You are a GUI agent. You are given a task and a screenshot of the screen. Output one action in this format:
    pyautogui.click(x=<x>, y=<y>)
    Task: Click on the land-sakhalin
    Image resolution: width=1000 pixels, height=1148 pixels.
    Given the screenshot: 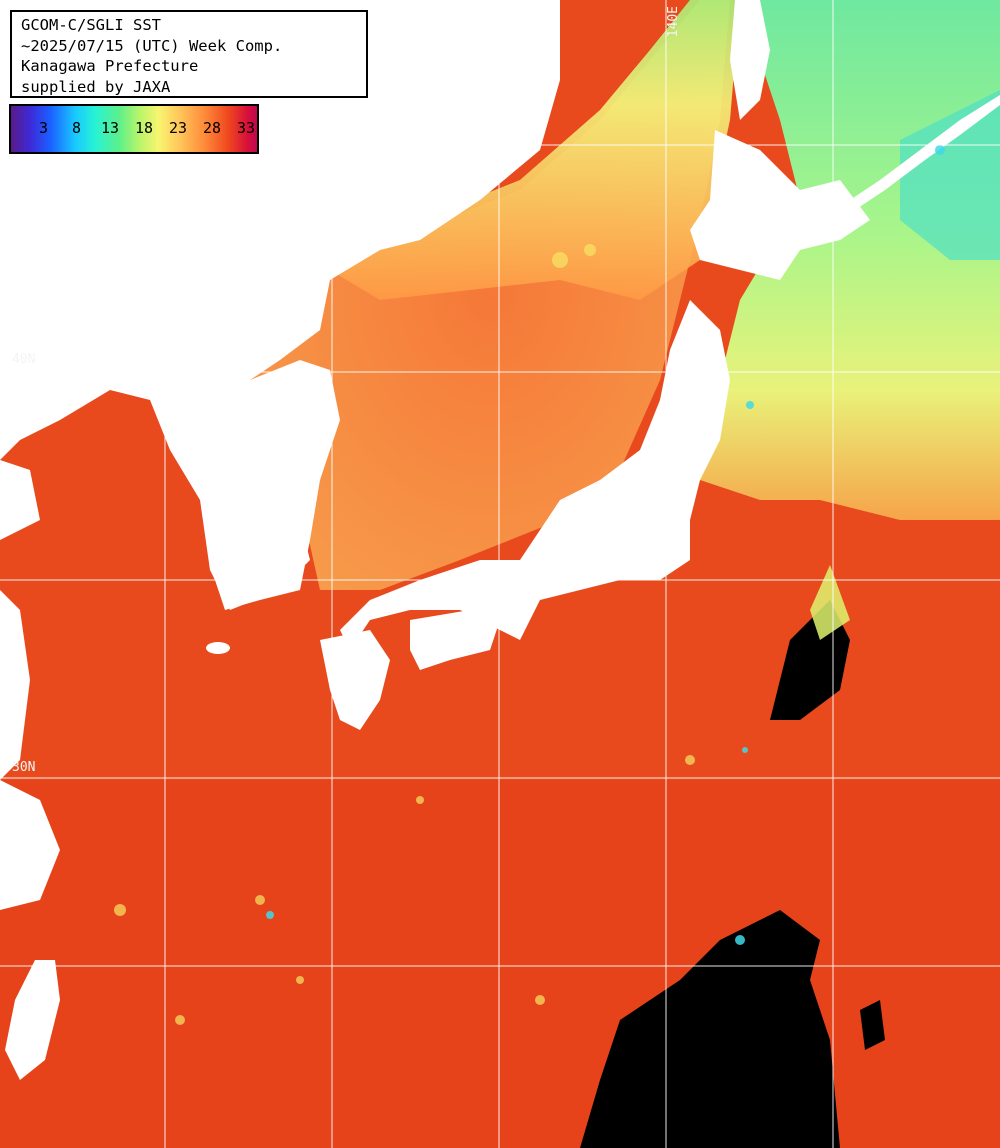 What is the action you would take?
    pyautogui.click(x=750, y=60)
    